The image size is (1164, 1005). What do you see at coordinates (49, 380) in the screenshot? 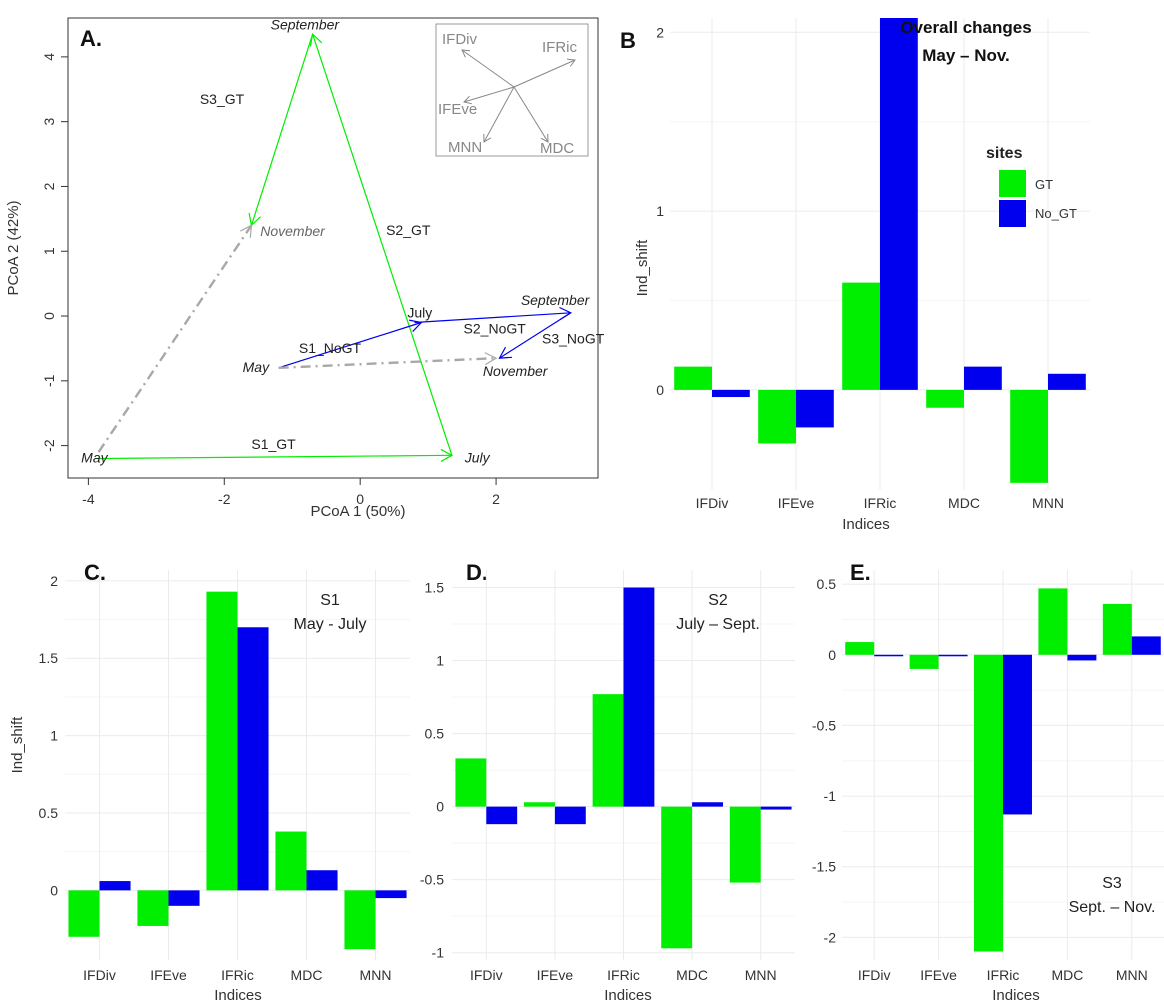
I see `panel-a-ytick-label: -1` at bounding box center [49, 380].